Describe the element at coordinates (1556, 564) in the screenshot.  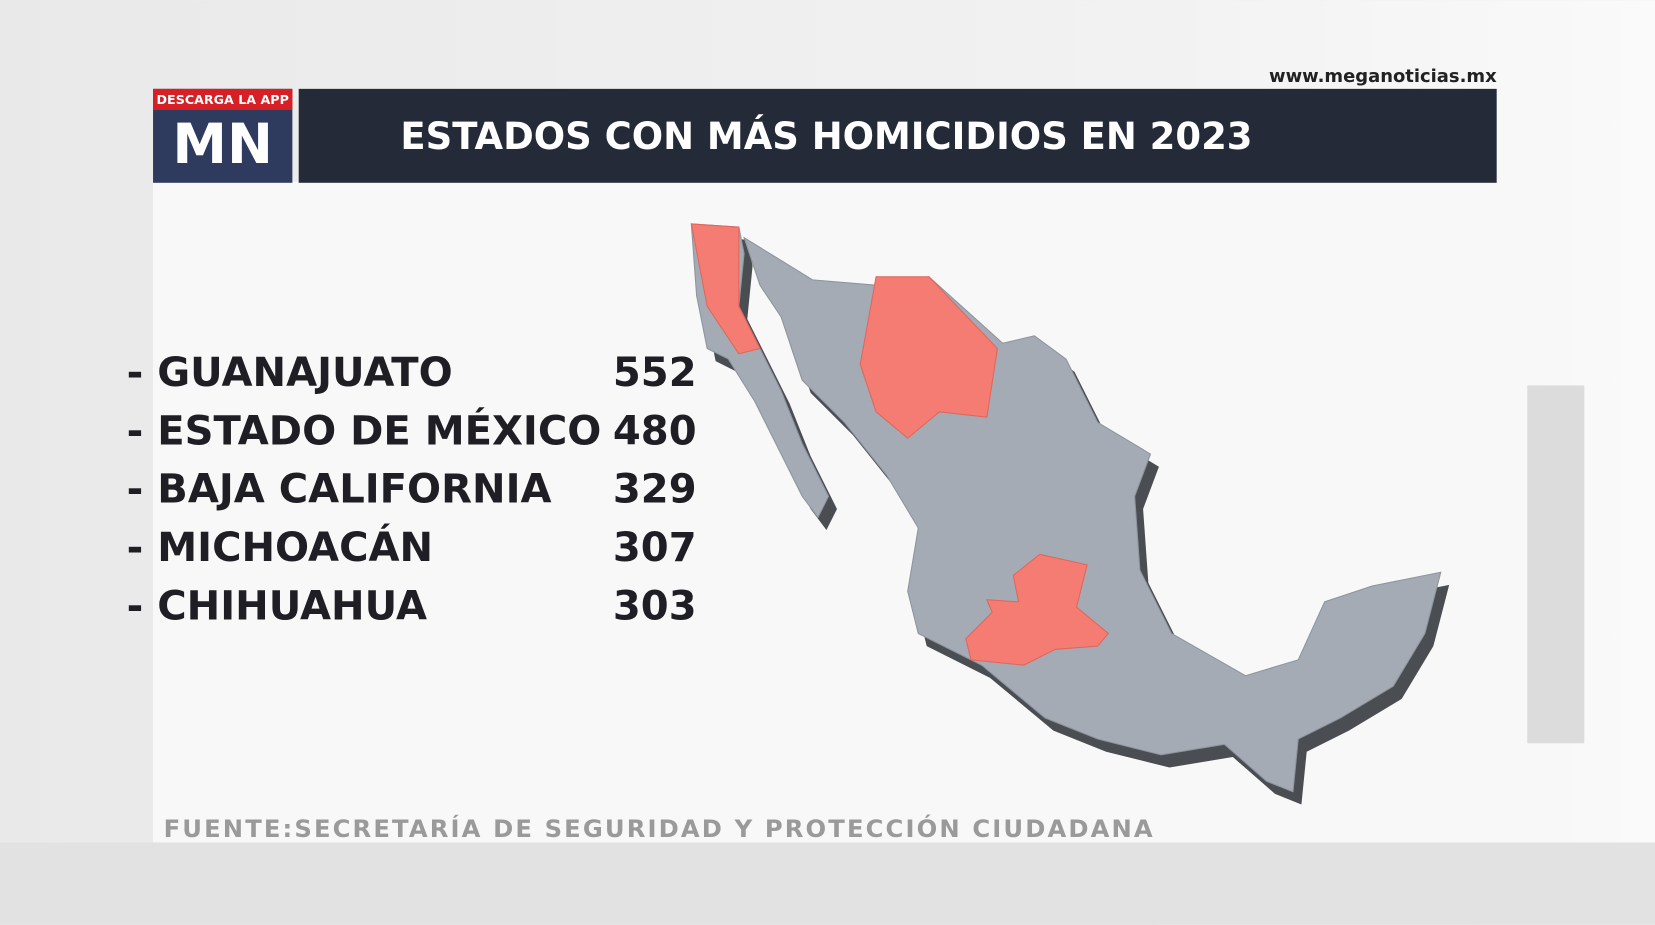
I see `side-panel` at that location.